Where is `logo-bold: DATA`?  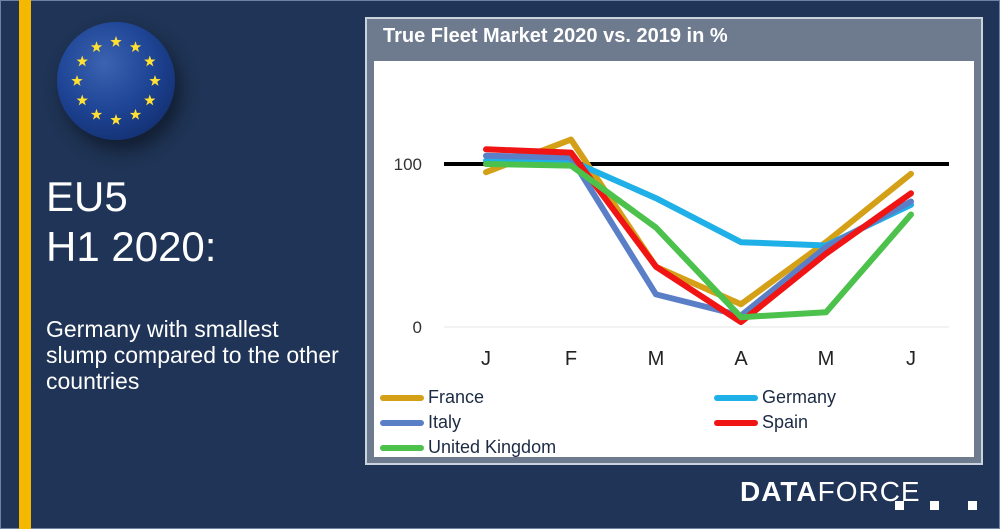
logo-bold: DATA is located at coordinates (779, 491).